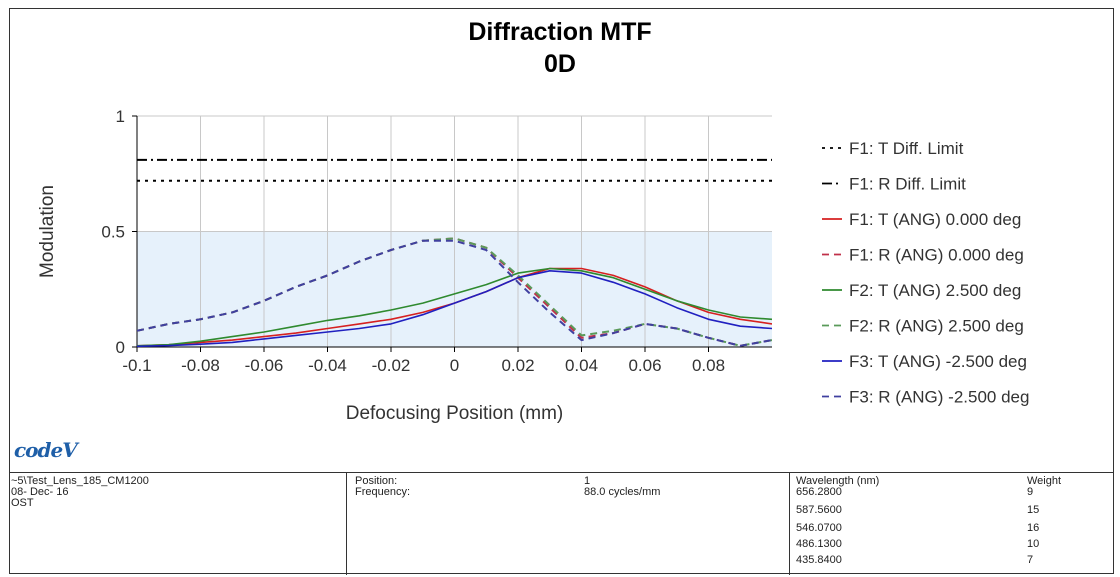 This screenshot has height=577, width=1120. What do you see at coordinates (906, 148) in the screenshot?
I see `legend-label: F1: T Diff. Limit` at bounding box center [906, 148].